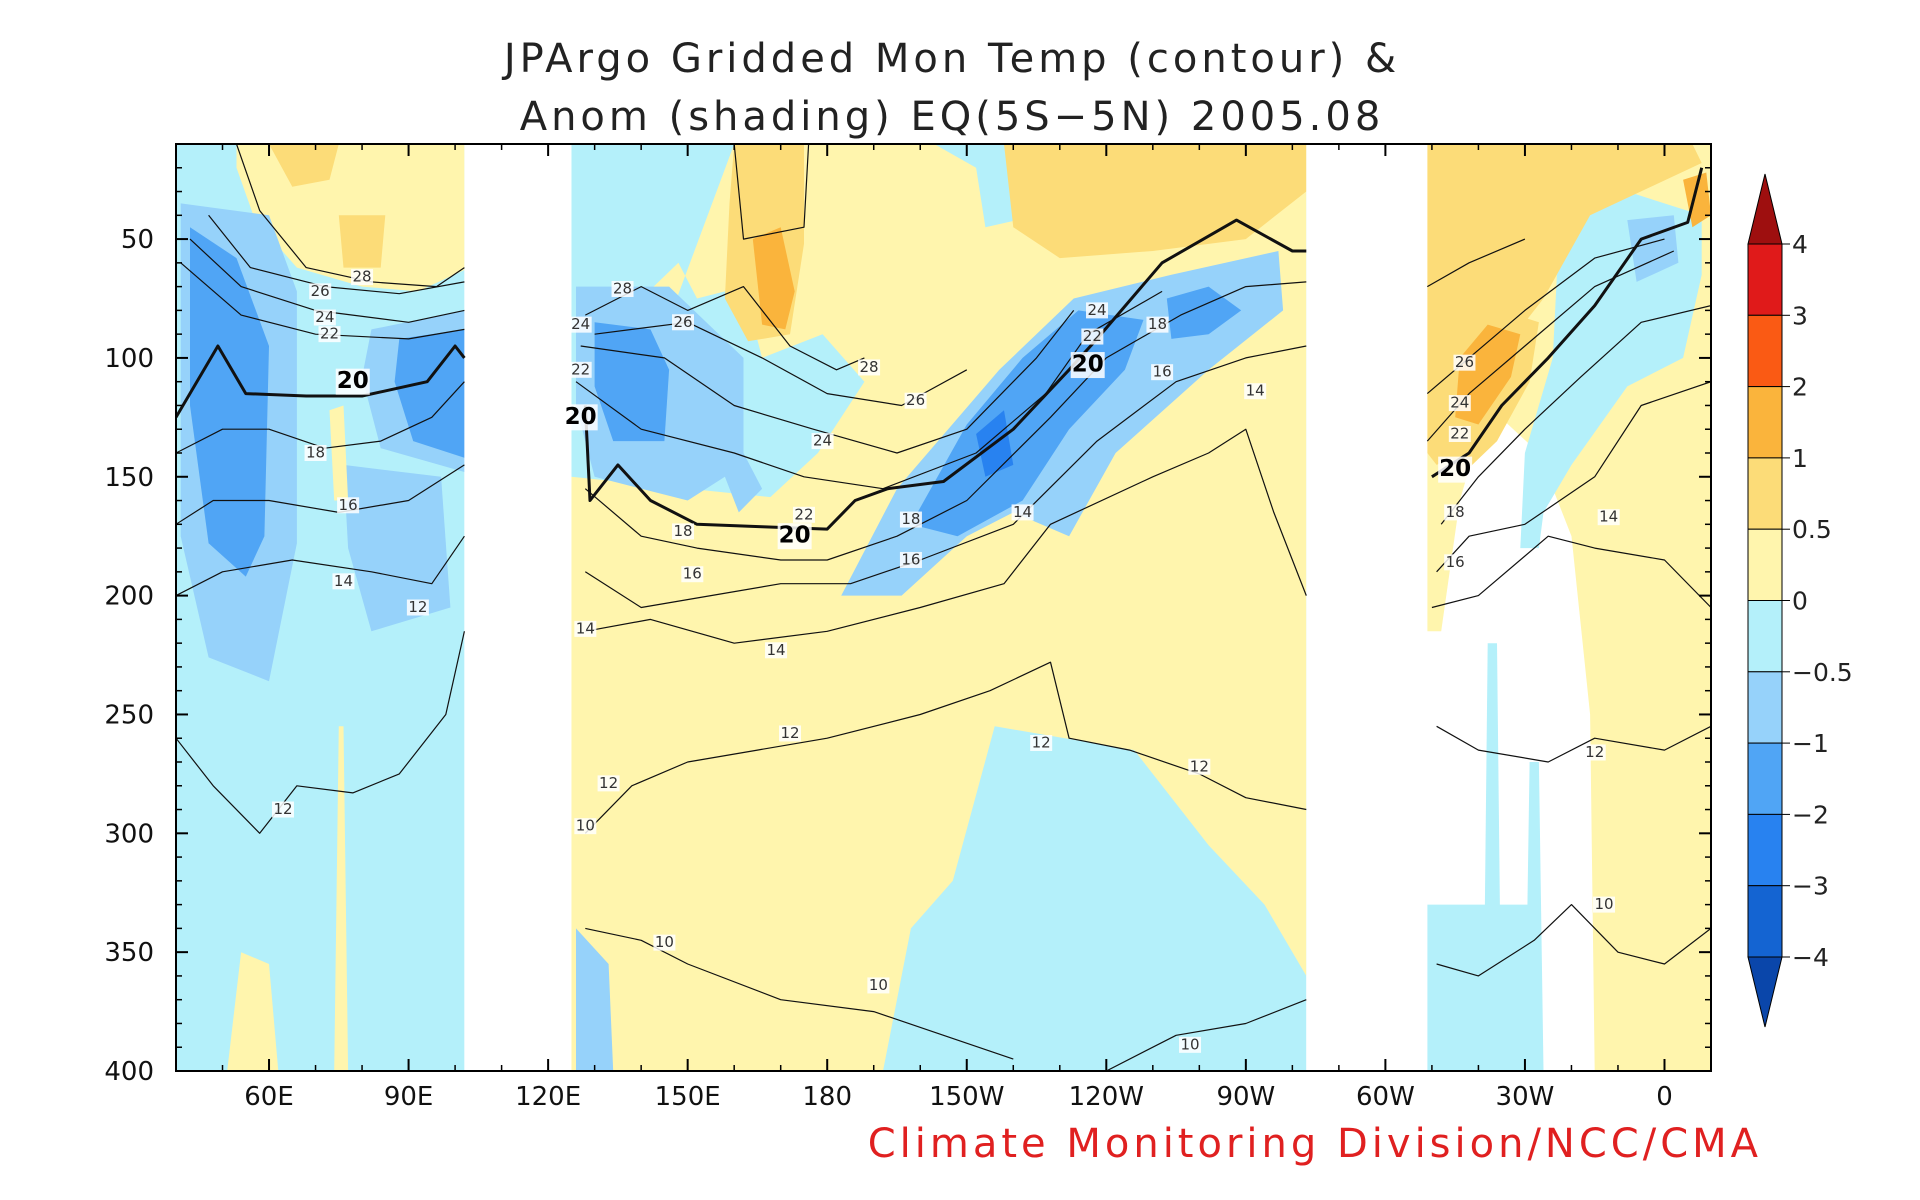 The height and width of the screenshot is (1200, 1920). Describe the element at coordinates (966, 1097) in the screenshot. I see `x-tick-label: 150W` at that location.